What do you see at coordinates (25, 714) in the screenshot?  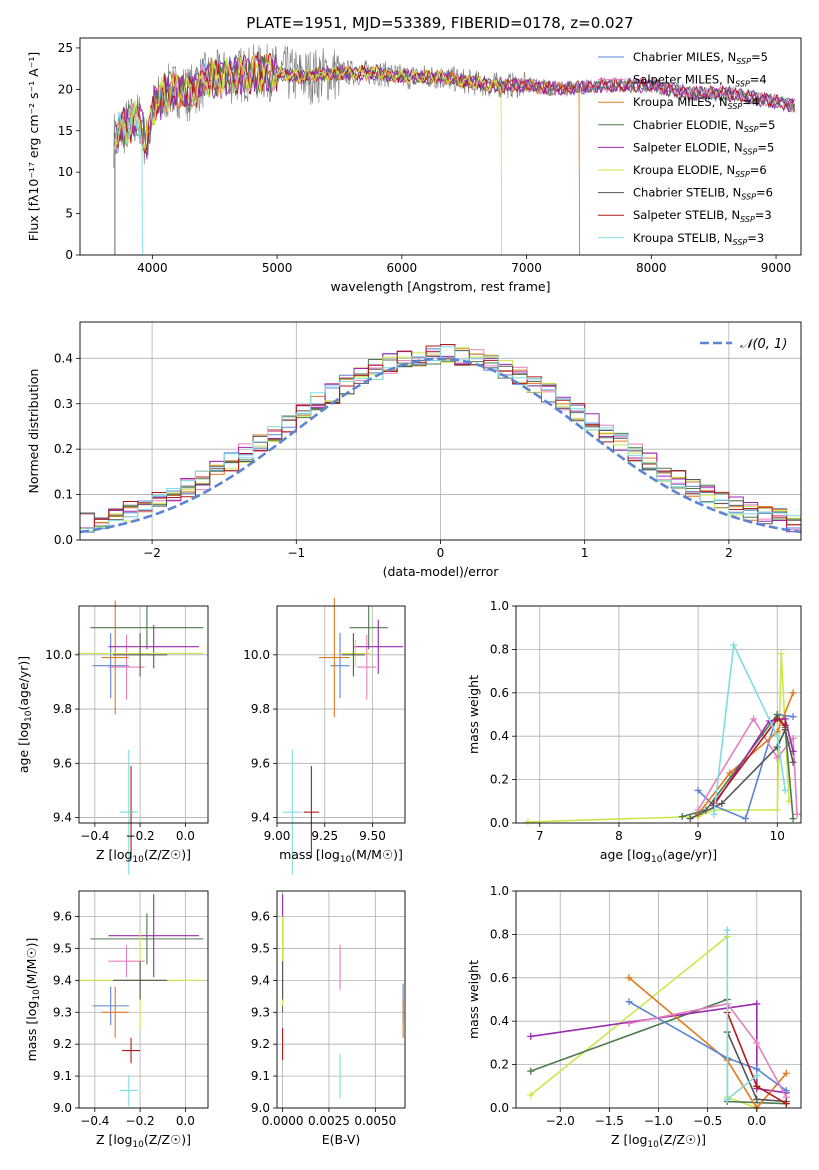 I see `age_vs_z-ylabel: age [log10(age/yr)]` at bounding box center [25, 714].